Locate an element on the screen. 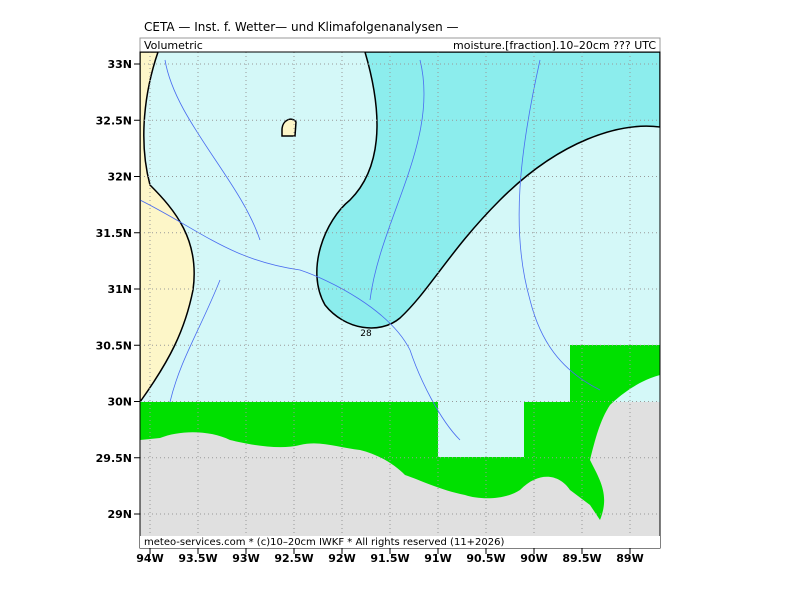  lat-label: 30.5N is located at coordinates (114, 345).